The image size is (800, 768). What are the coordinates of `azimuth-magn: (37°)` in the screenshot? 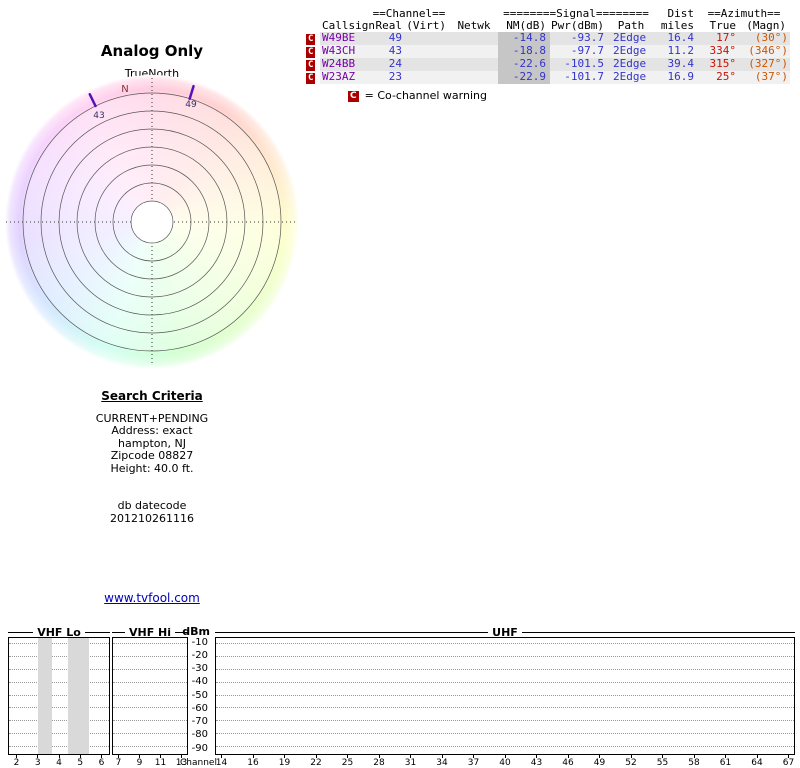 It's located at (765, 77).